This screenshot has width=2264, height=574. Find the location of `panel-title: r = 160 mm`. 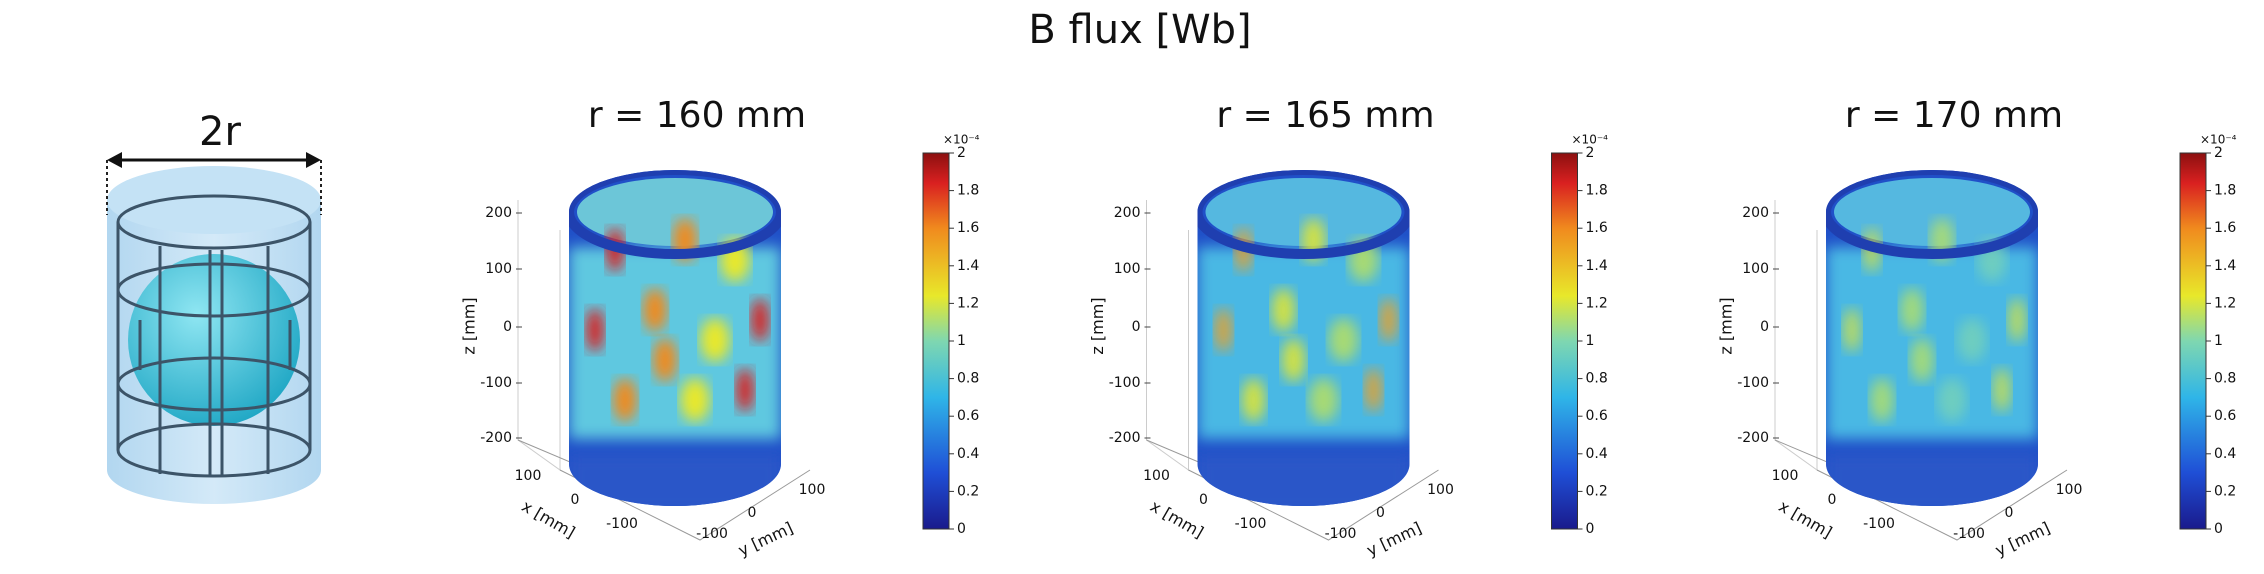

panel-title: r = 160 mm is located at coordinates (697, 115).